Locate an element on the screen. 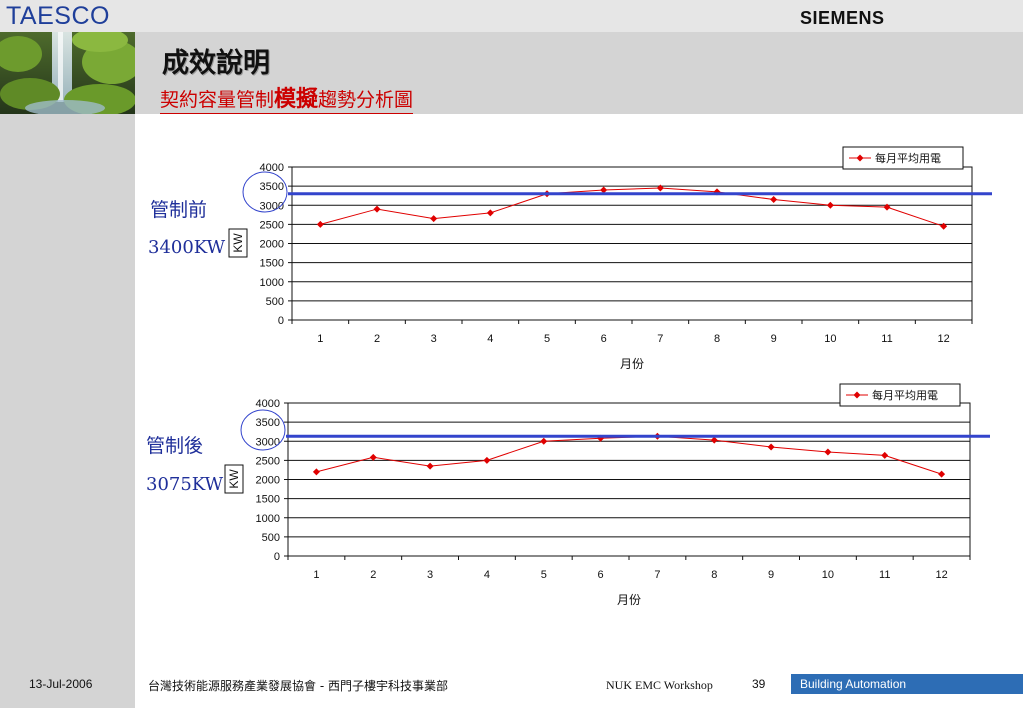  after-control-value: 3075KW is located at coordinates (185, 484).